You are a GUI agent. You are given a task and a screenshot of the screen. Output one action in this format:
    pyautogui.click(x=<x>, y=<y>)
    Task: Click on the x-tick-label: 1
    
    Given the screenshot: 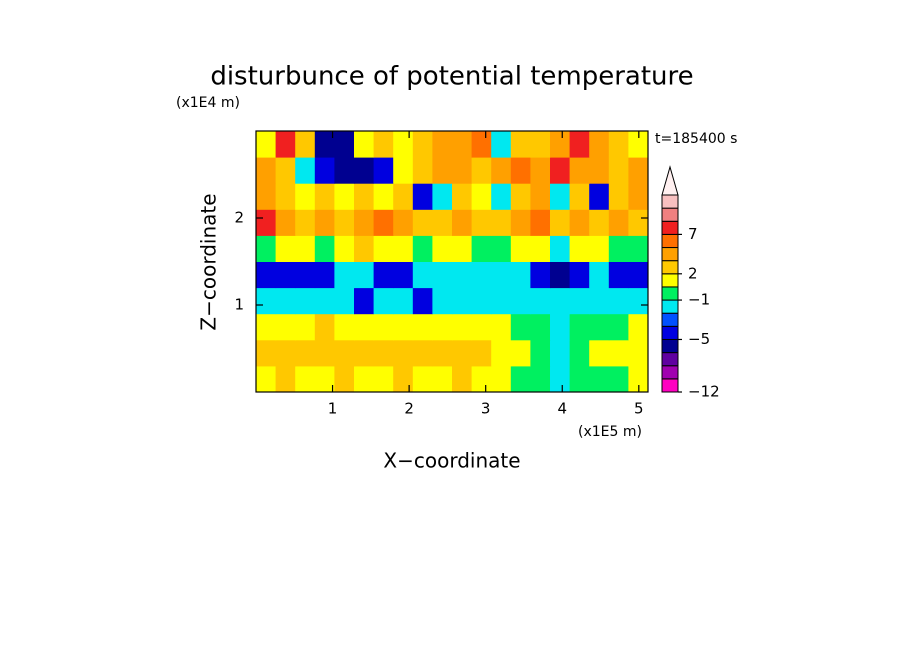 What is the action you would take?
    pyautogui.click(x=333, y=409)
    